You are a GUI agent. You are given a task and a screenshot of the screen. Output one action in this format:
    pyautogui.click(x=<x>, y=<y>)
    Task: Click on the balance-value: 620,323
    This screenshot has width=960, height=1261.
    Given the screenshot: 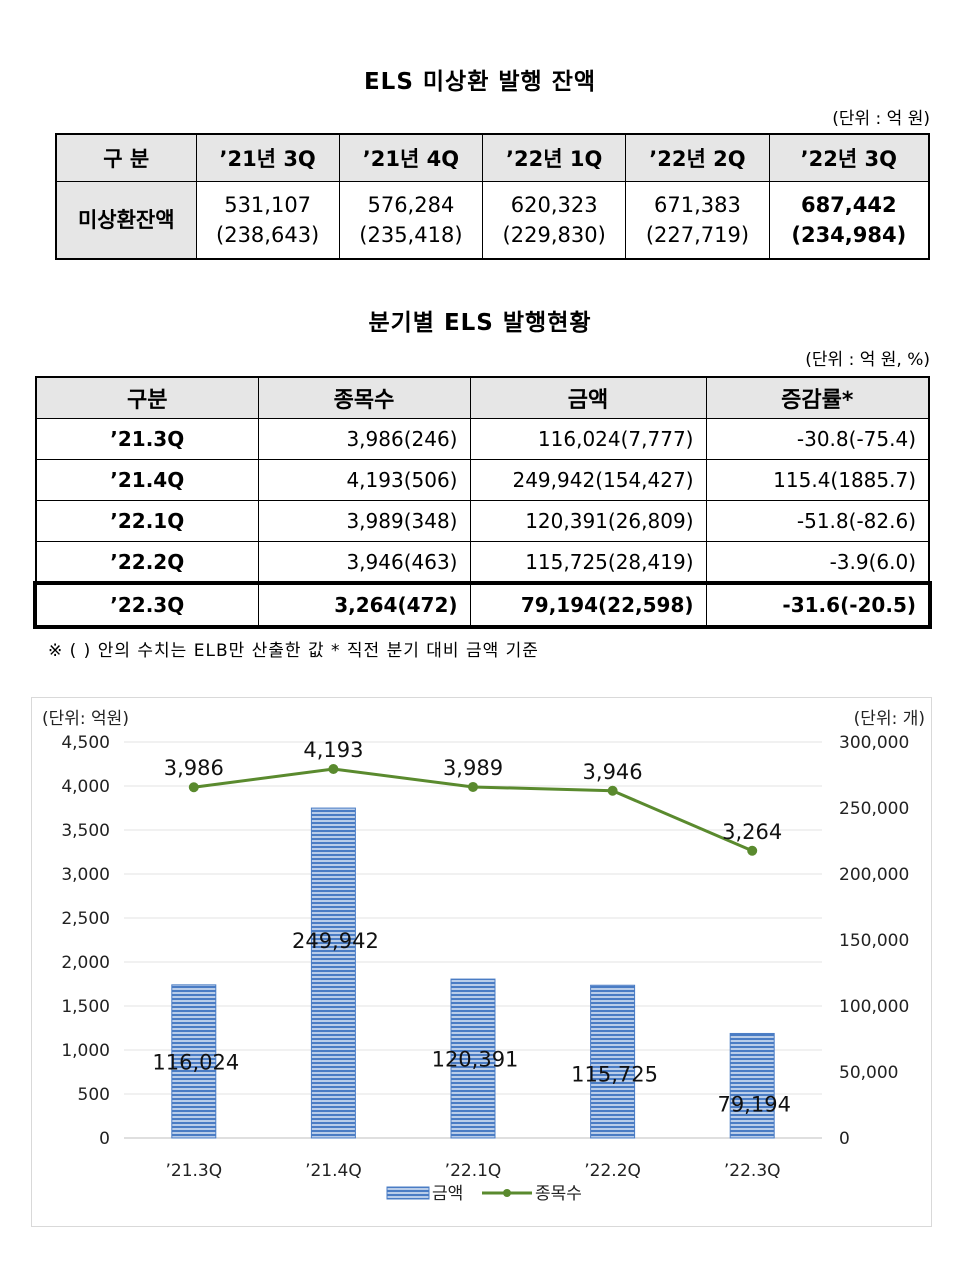 What is the action you would take?
    pyautogui.click(x=554, y=205)
    